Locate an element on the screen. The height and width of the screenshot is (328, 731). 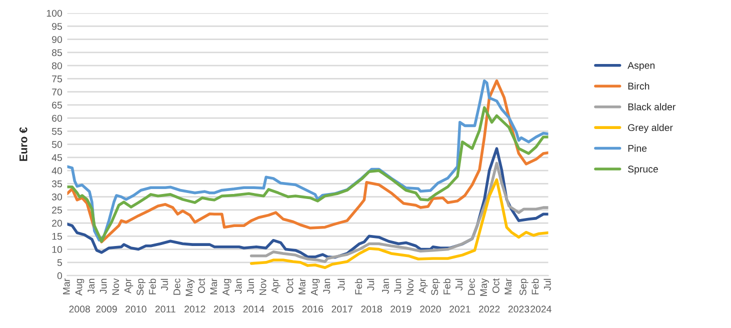
x2-tick-label: 2024 is located at coordinates (541, 309).